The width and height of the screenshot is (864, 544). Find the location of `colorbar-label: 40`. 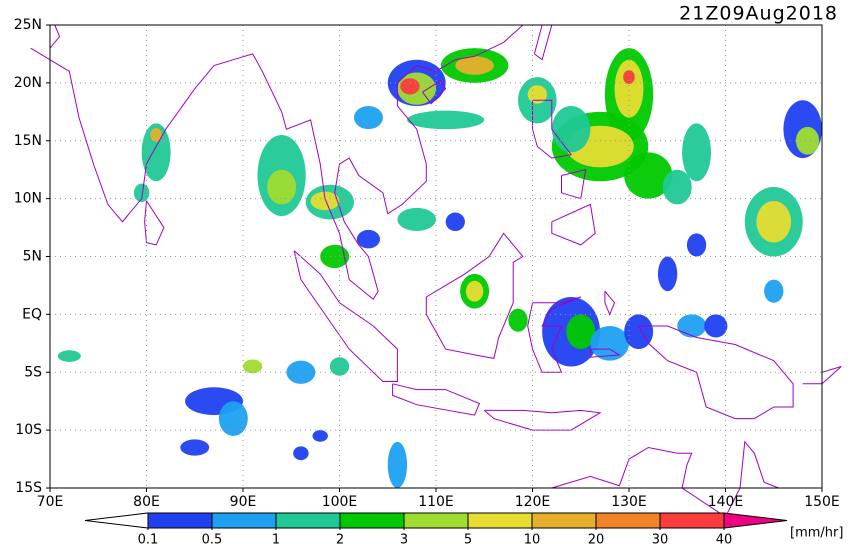

colorbar-label: 40 is located at coordinates (724, 538).